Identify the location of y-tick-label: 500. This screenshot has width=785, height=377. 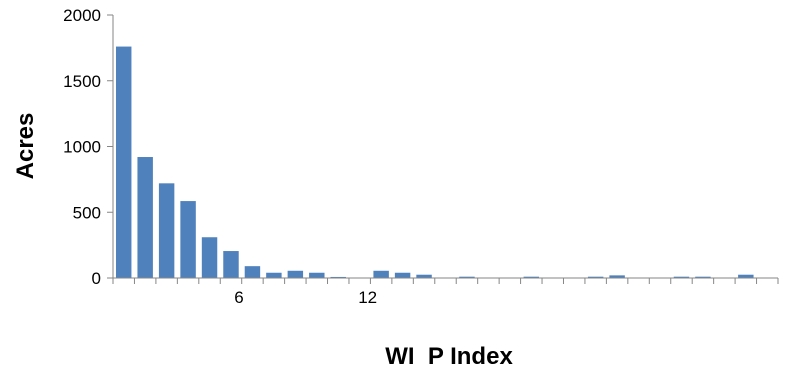
(87, 212).